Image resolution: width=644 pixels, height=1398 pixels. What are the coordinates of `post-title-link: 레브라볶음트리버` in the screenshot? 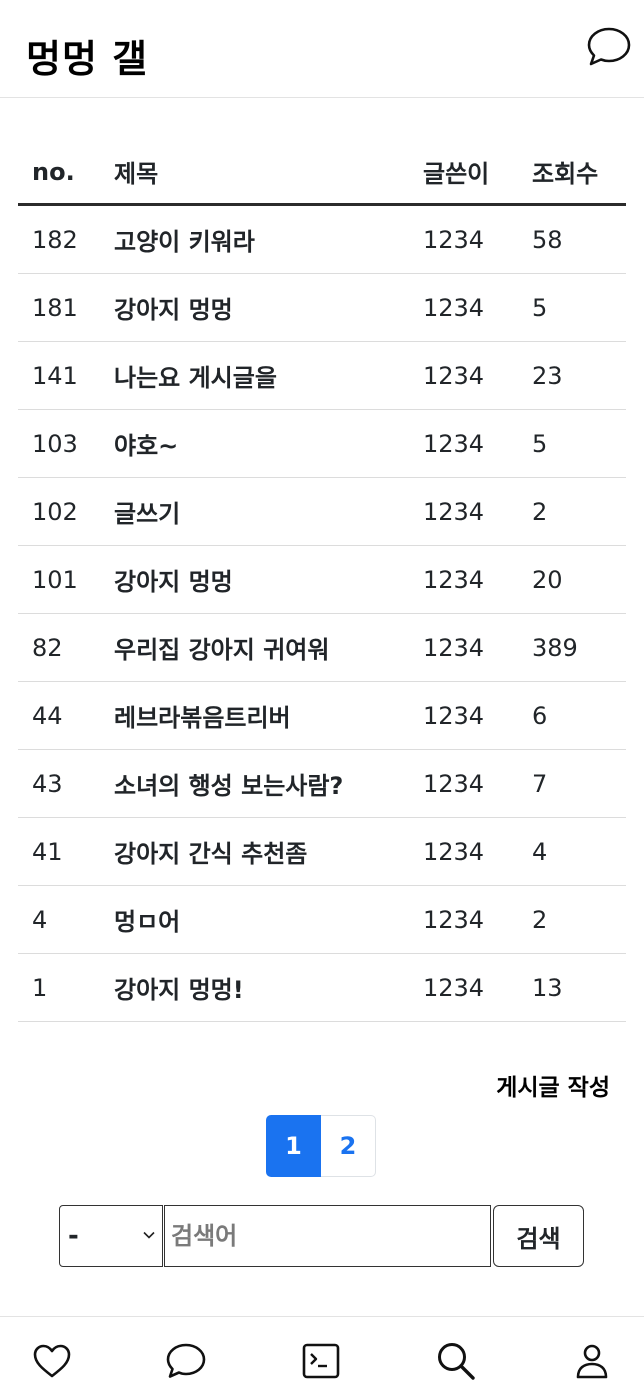 It's located at (202, 718).